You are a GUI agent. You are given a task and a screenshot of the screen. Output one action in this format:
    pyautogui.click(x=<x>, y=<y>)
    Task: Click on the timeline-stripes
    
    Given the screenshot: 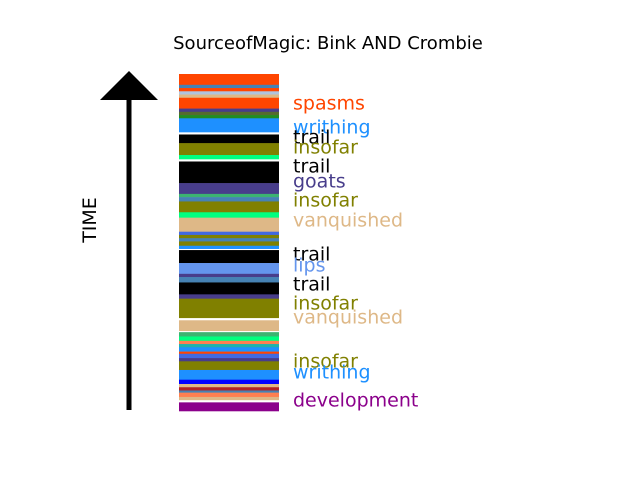 What is the action you would take?
    pyautogui.click(x=229, y=243)
    